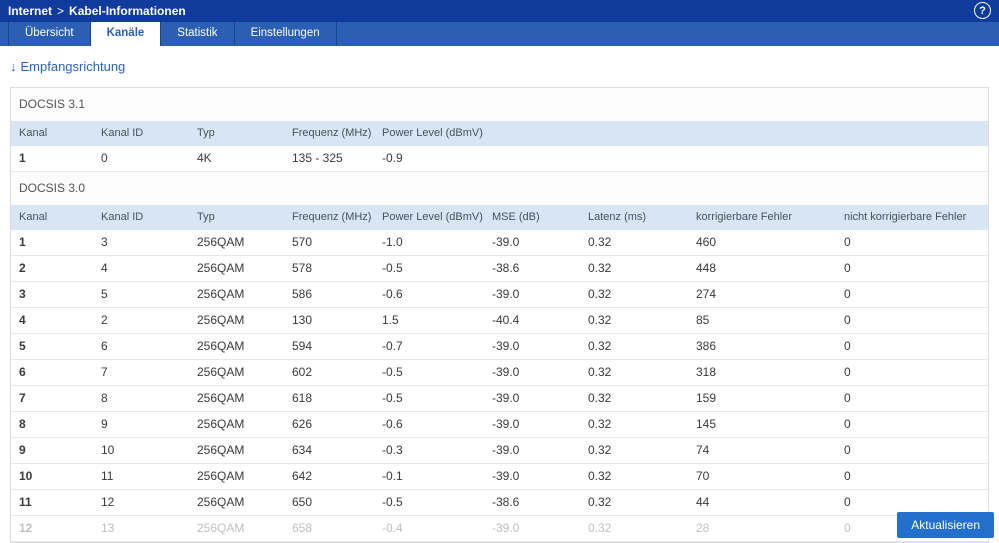 The width and height of the screenshot is (999, 543). I want to click on tab-statistik: Statistik, so click(198, 34).